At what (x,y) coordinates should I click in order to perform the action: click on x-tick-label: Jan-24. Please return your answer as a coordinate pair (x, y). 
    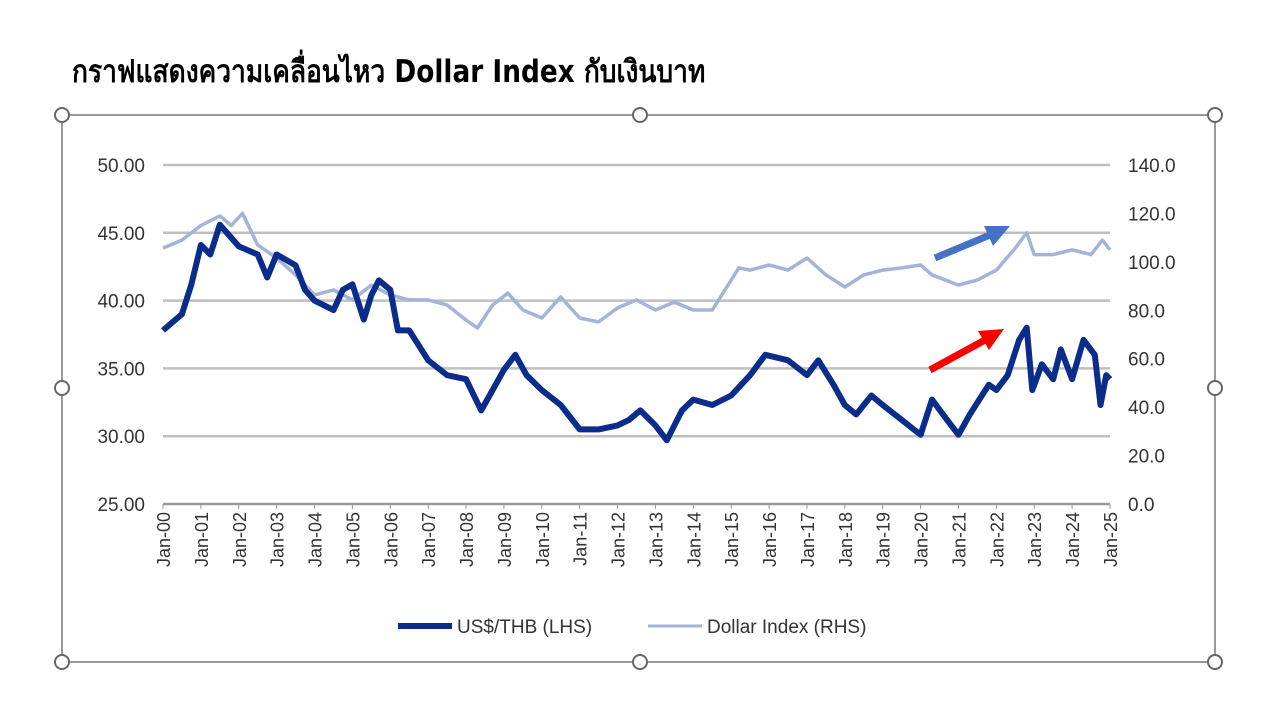
    Looking at the image, I should click on (1073, 539).